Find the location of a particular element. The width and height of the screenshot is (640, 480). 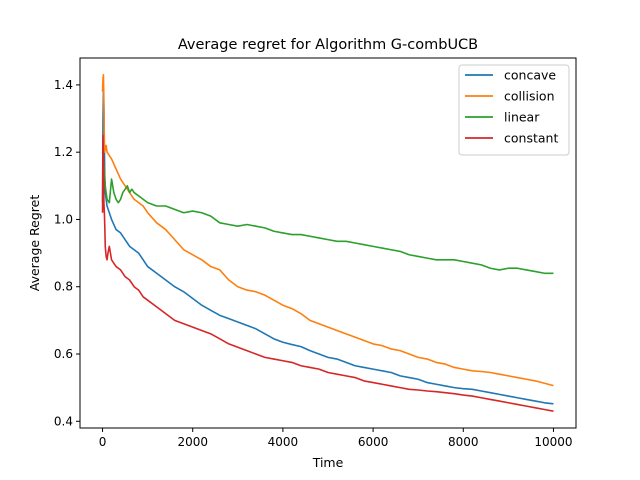

legend-label-collision: collision is located at coordinates (529, 96).